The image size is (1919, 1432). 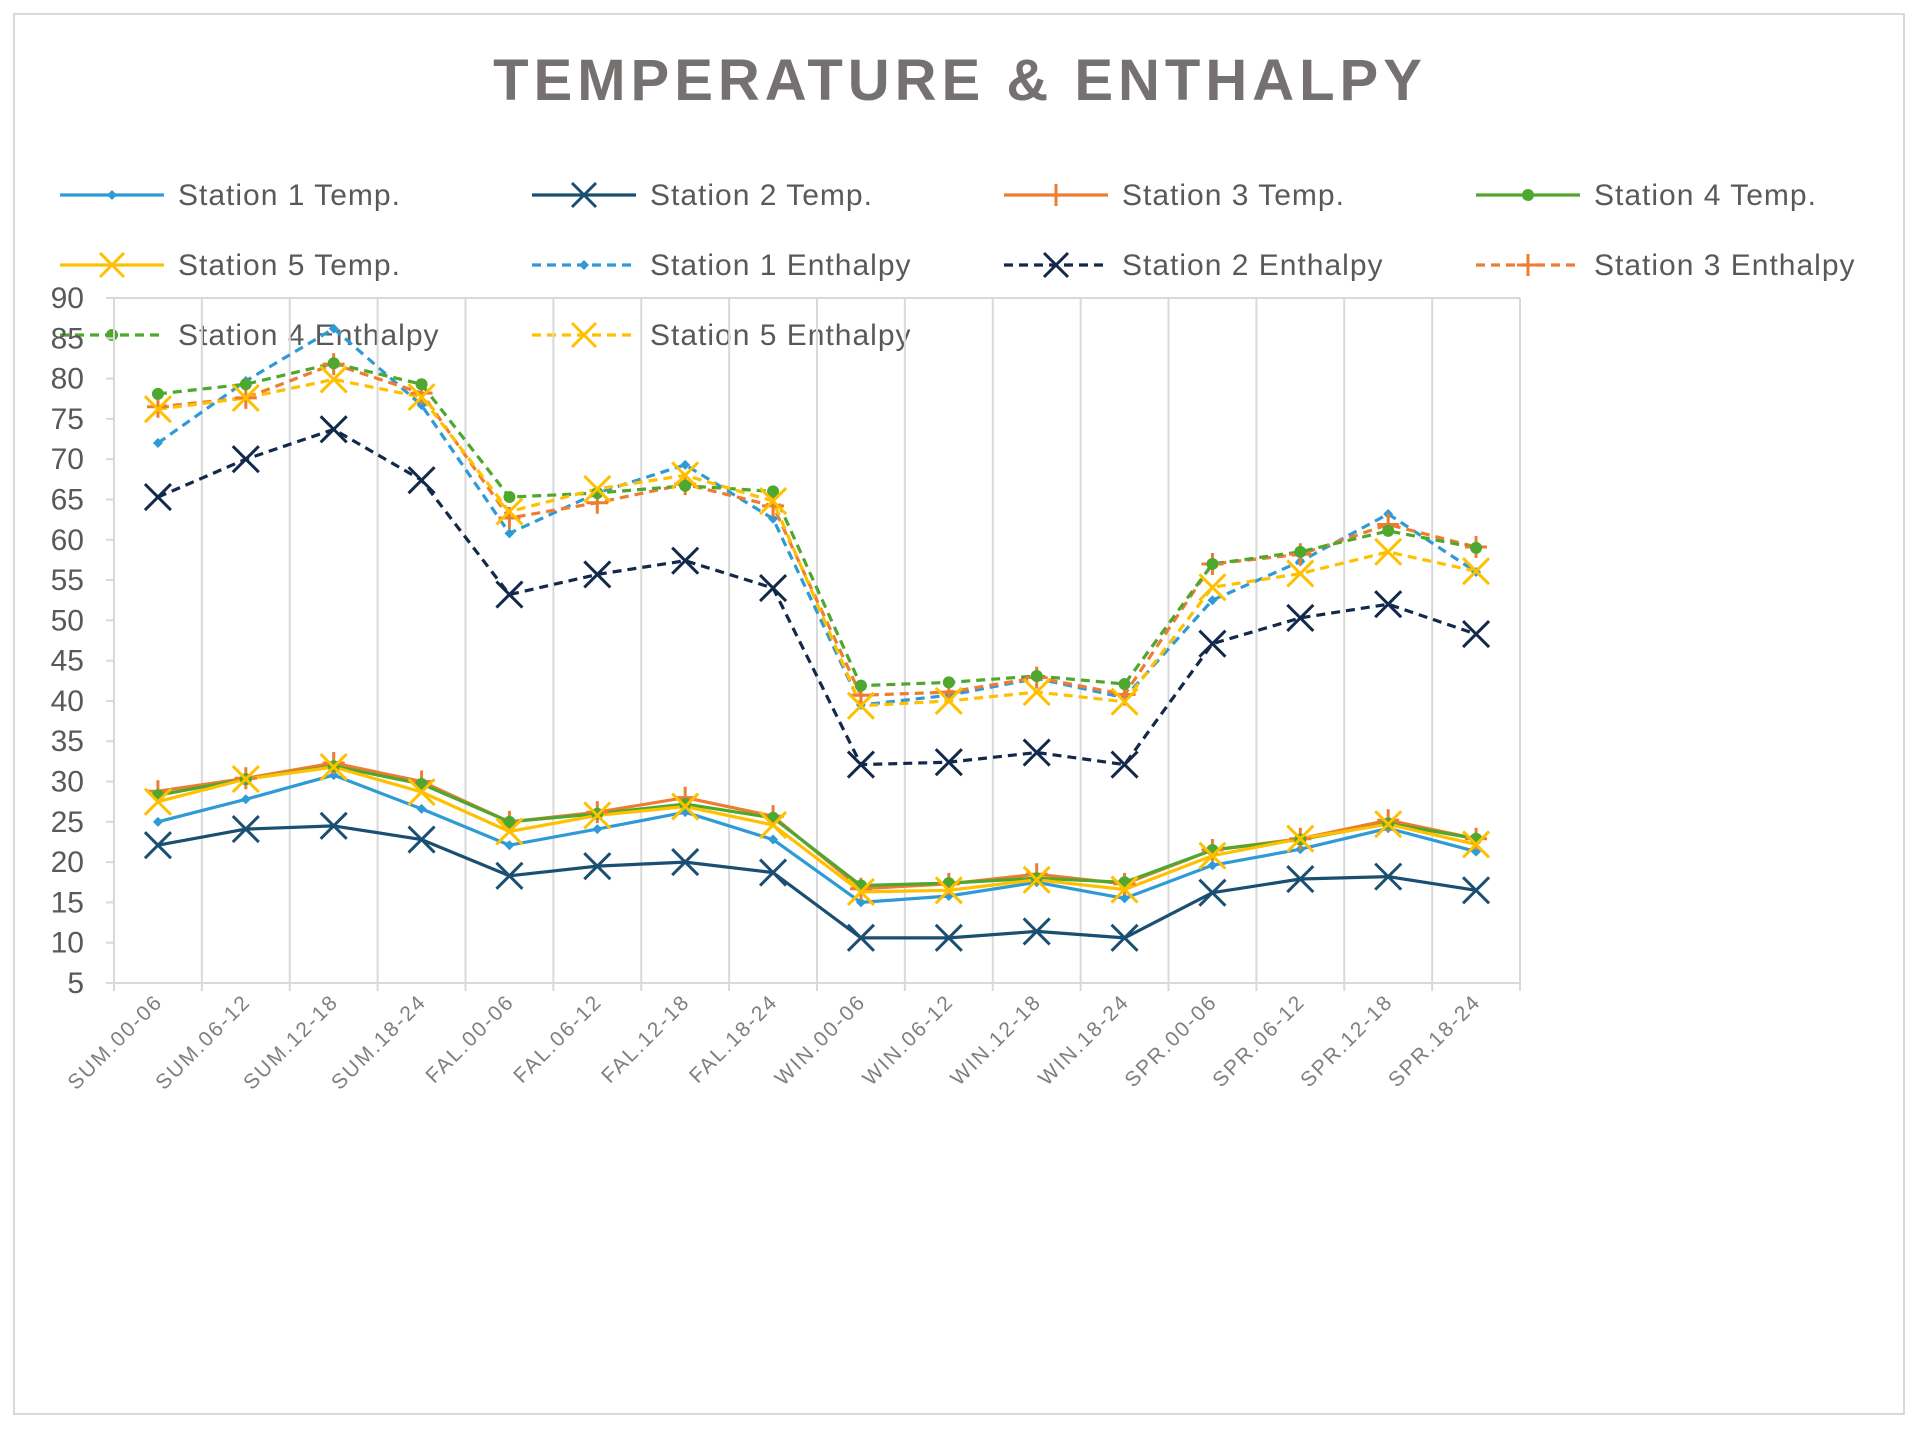 I want to click on series-line-station-1-temp, so click(x=817, y=839).